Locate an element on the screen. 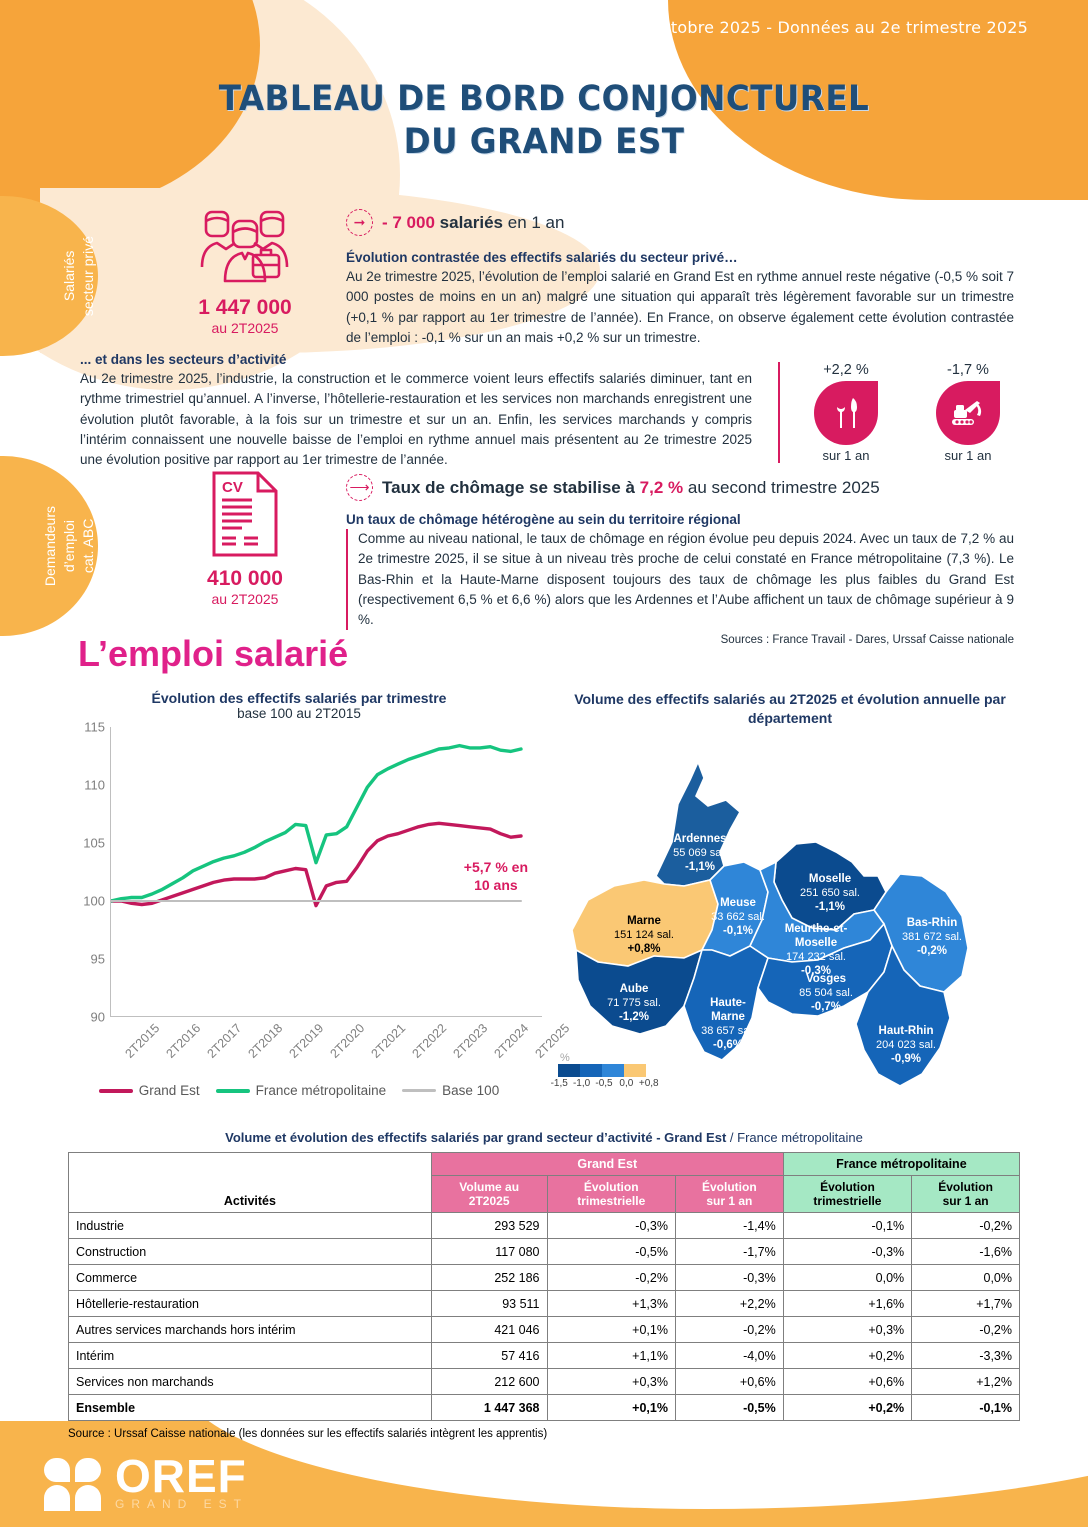  sidebar-tab-private-sector-label: Salariés secteur privé is located at coordinates (79, 276).